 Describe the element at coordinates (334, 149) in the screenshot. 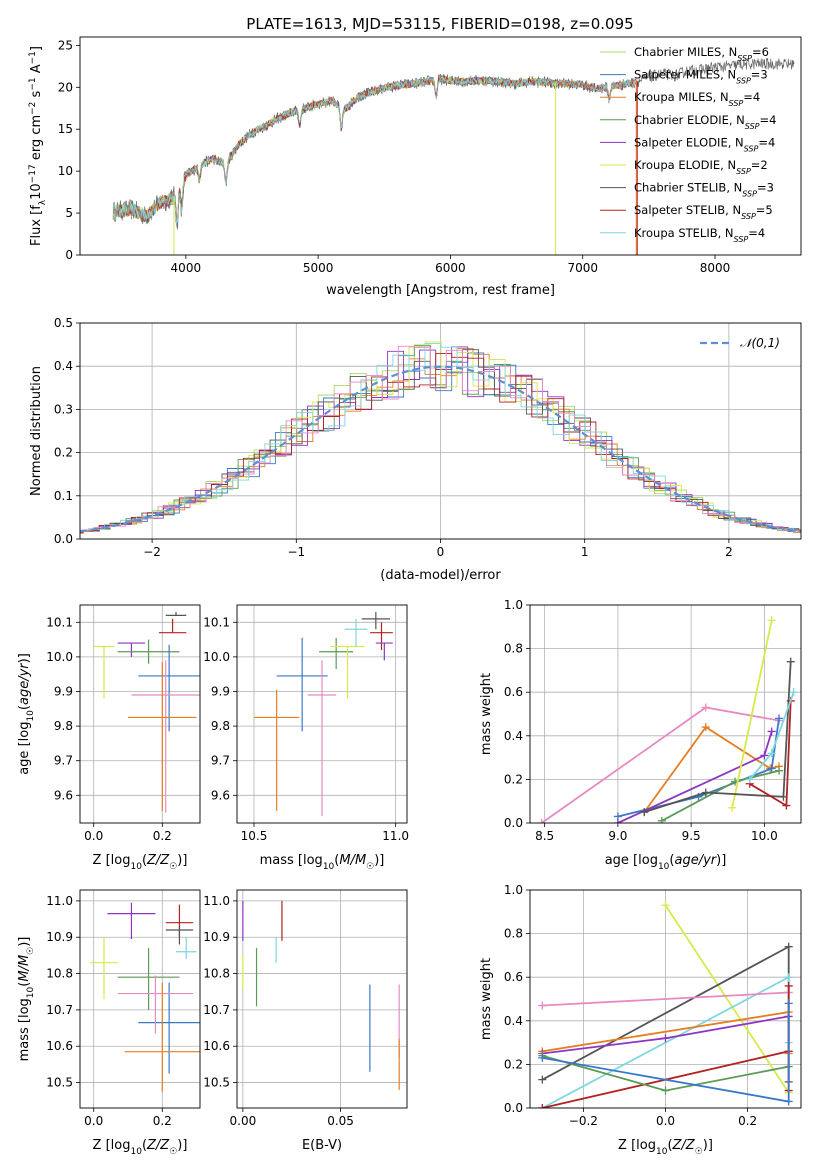

I see `spectrum-series-kroupa-elodie` at that location.